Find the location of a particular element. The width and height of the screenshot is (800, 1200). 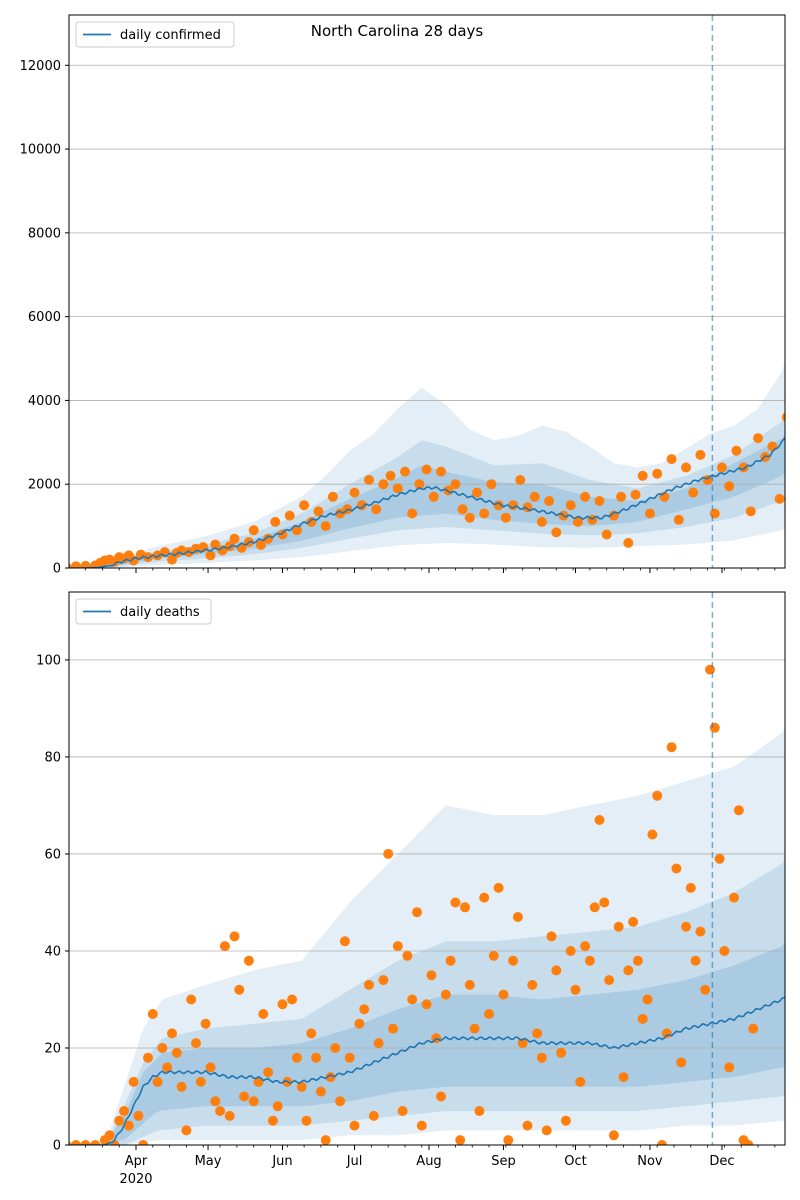

confirmed-observed-points is located at coordinates (434, 490).